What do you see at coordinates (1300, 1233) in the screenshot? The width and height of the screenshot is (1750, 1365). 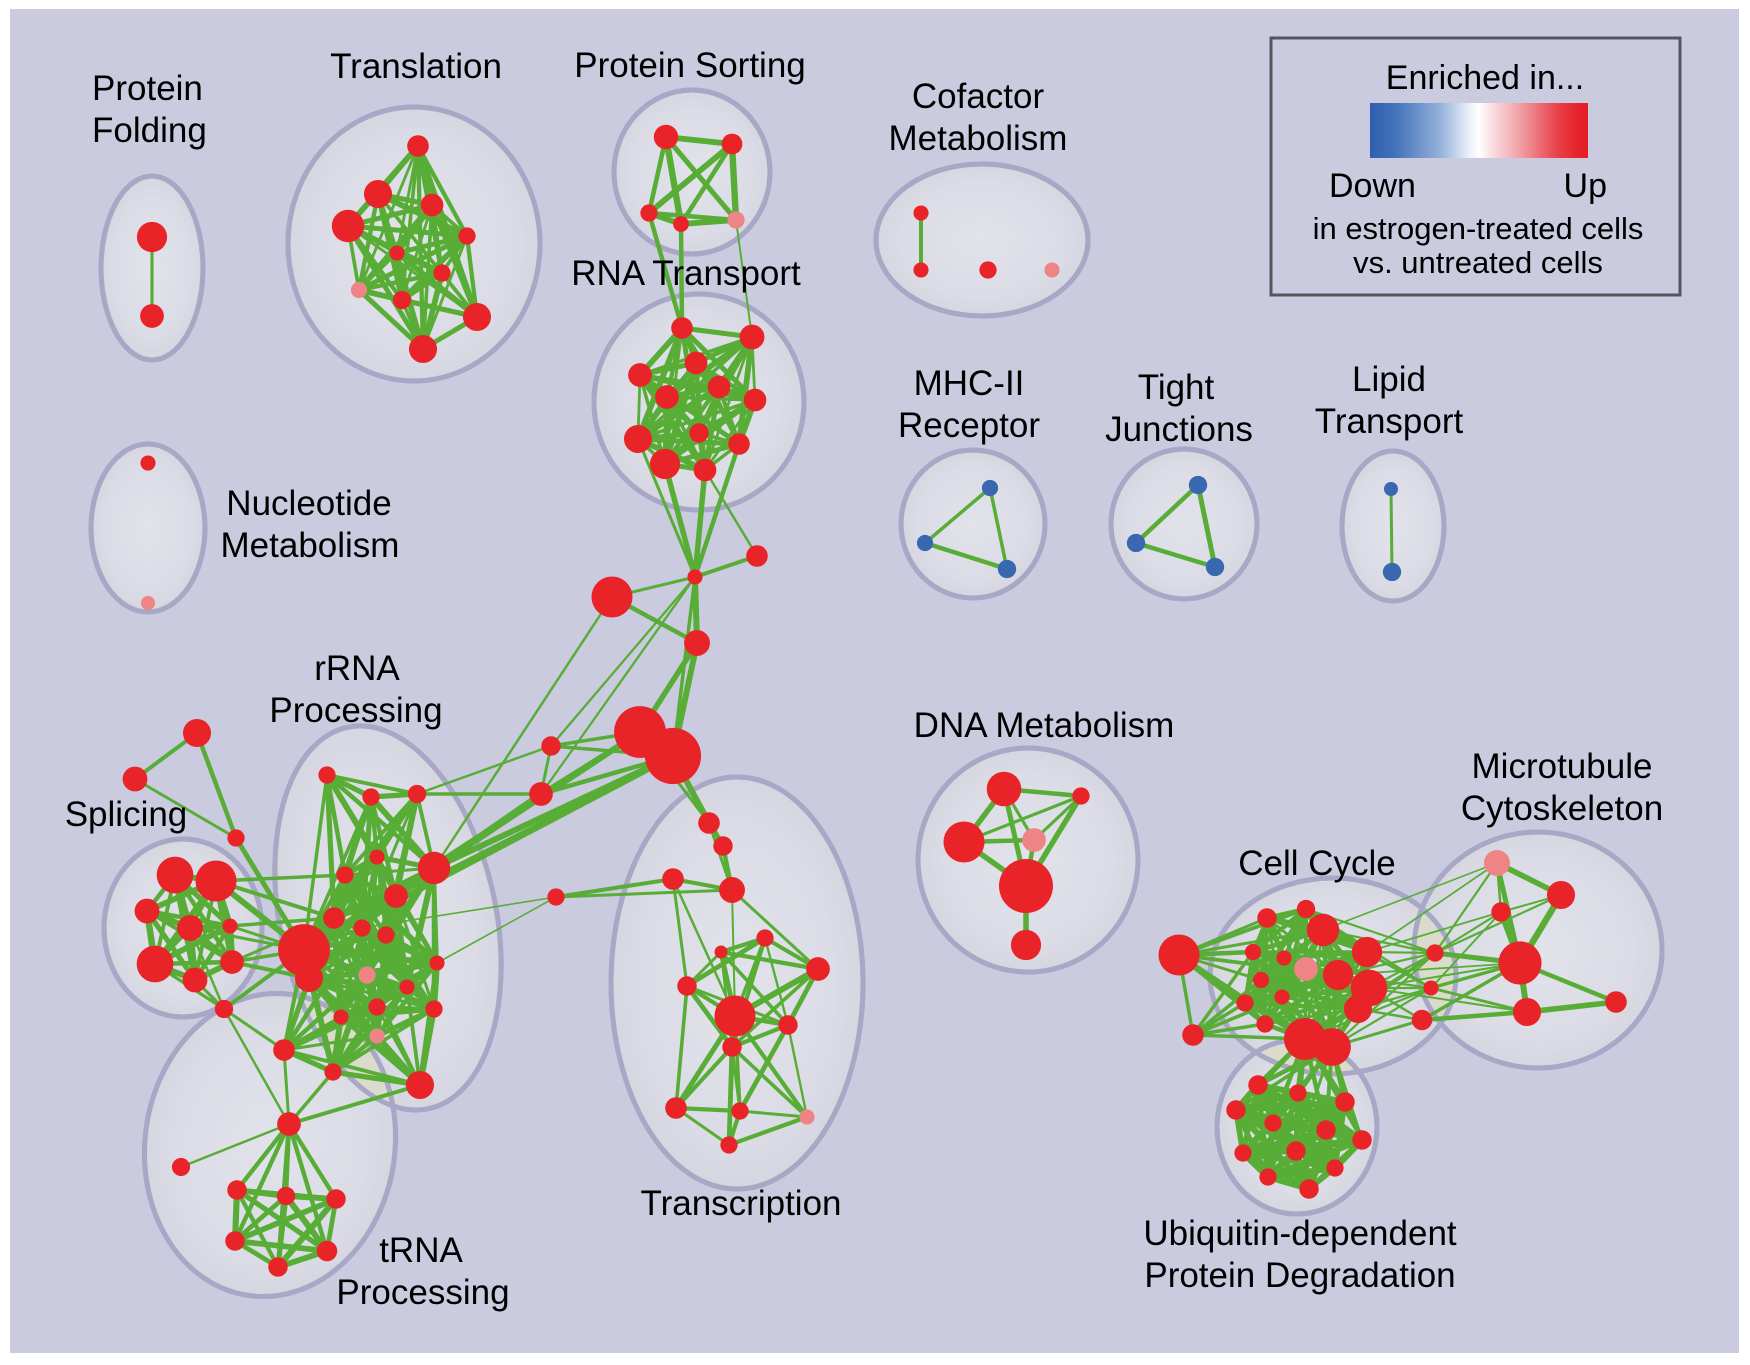 I see `svg-text: Ubiquitin-dependent` at bounding box center [1300, 1233].